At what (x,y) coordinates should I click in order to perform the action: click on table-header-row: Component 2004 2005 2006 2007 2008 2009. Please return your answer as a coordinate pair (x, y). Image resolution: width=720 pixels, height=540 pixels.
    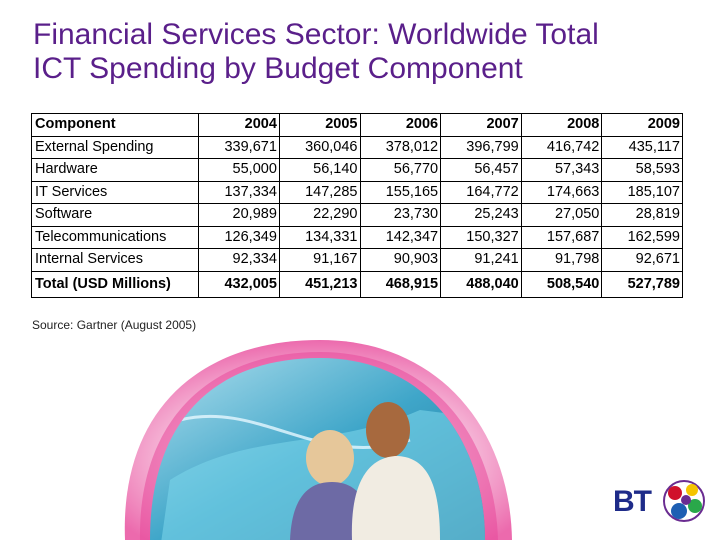
    Looking at the image, I should click on (356, 125).